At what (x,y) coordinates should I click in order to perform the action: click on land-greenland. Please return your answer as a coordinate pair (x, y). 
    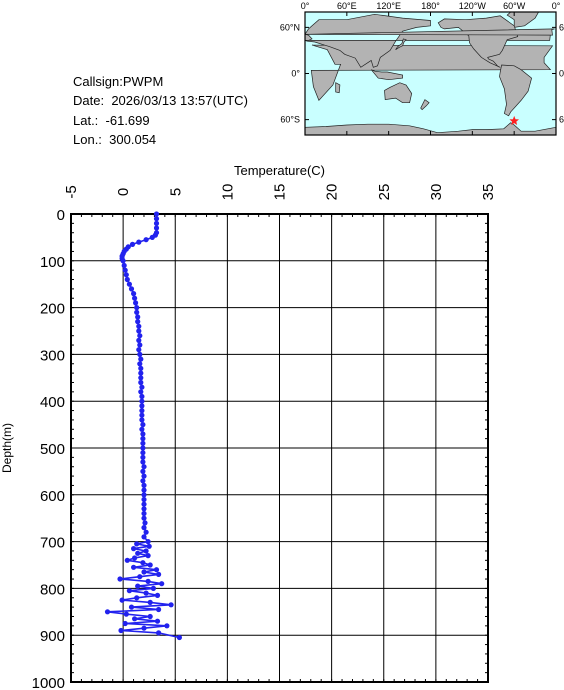
    Looking at the image, I should click on (523, 20).